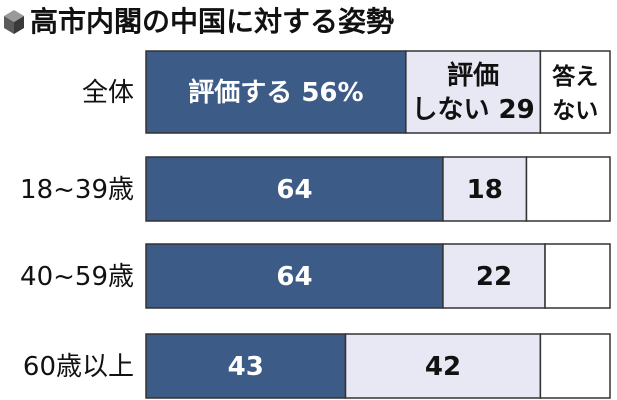 This screenshot has width=617, height=400. I want to click on cube-icon, so click(14, 22).